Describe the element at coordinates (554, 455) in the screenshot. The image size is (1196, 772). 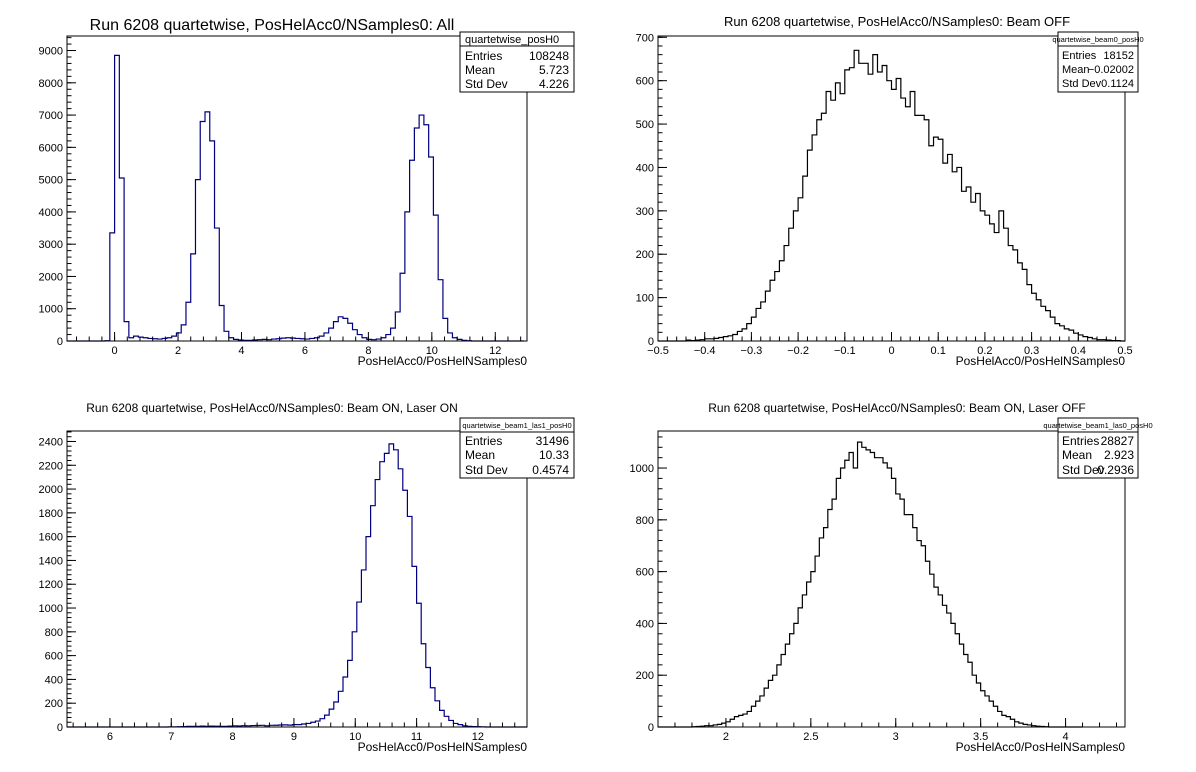
I see `pad-laser-on-stats-mean-value: 10.33` at that location.